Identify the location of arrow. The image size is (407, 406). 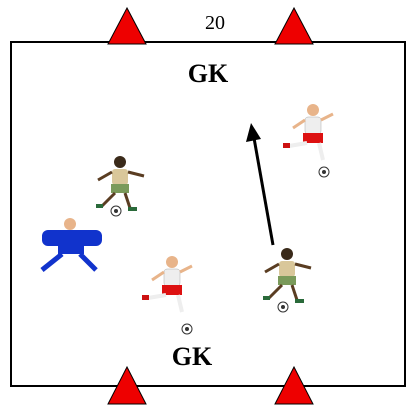
(263, 191).